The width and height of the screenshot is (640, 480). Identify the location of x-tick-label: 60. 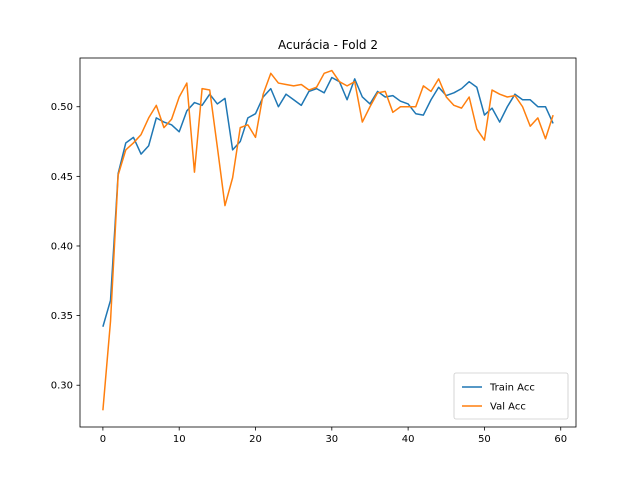
(560, 439).